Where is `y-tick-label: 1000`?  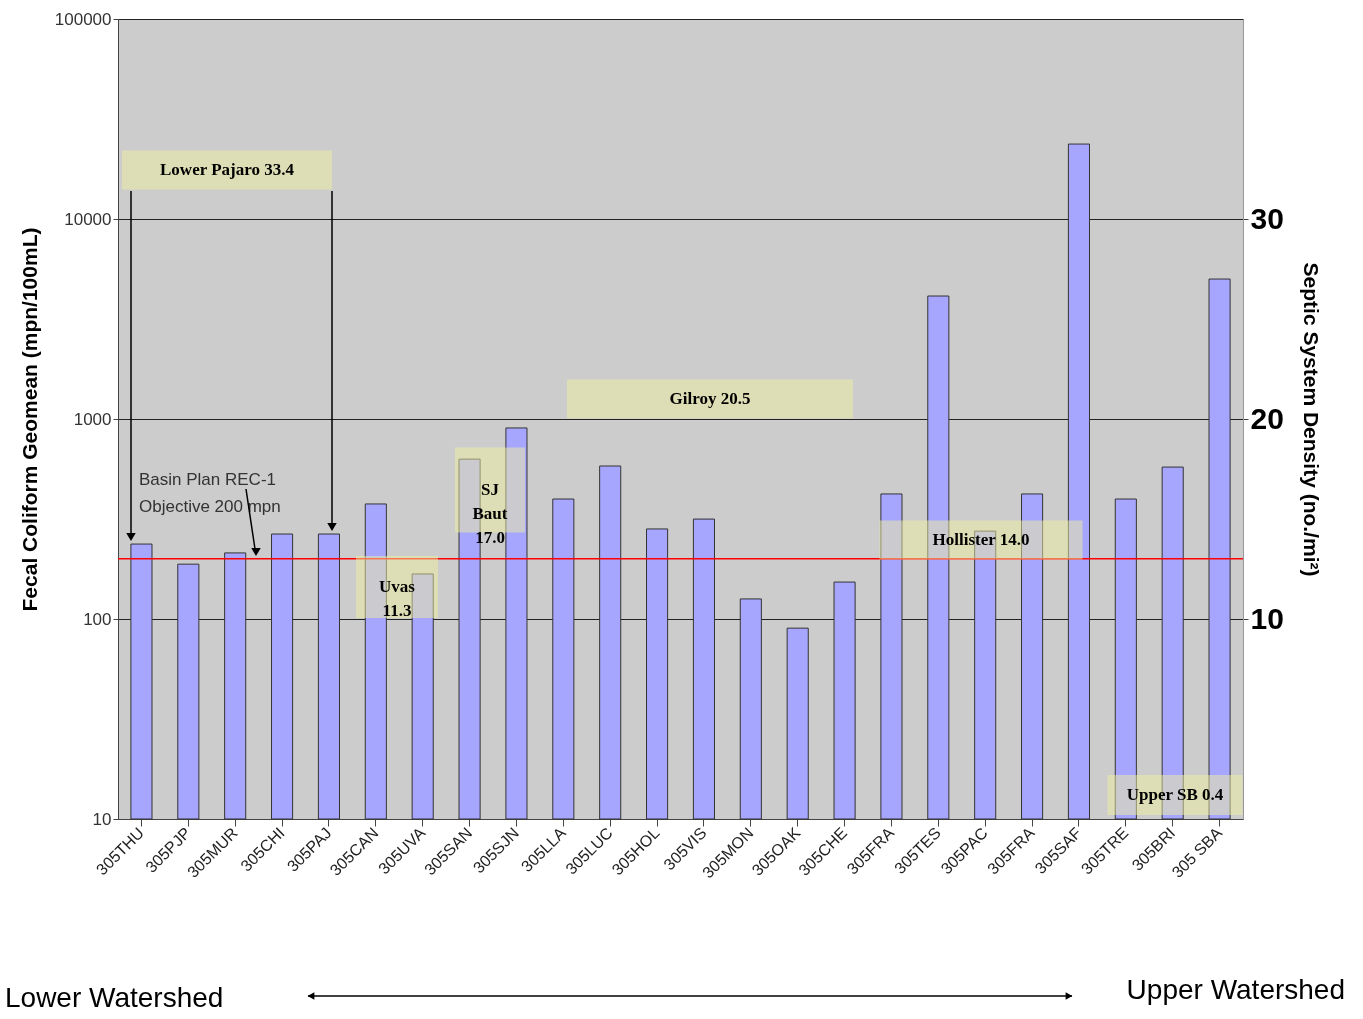
y-tick-label: 1000 is located at coordinates (92, 419).